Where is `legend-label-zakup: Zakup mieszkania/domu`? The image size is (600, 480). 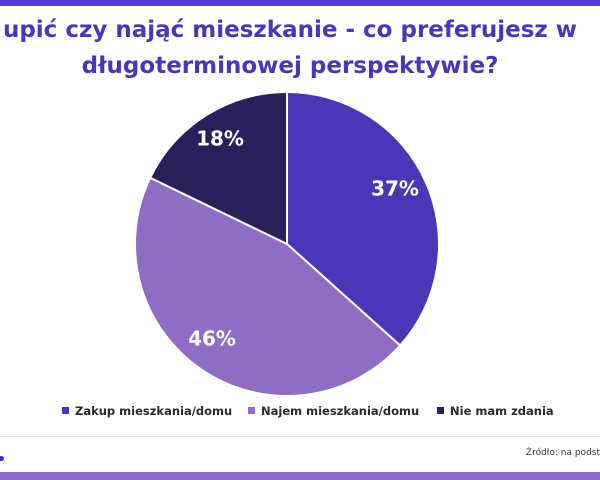 legend-label-zakup: Zakup mieszkania/domu is located at coordinates (154, 411).